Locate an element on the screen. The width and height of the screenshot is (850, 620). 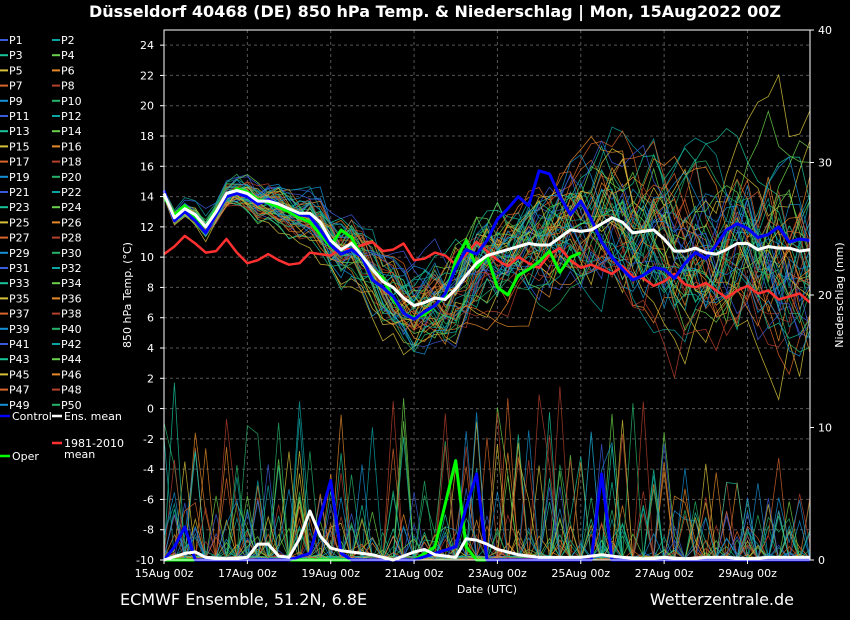
legend-label-P9: P9 is located at coordinates (16, 101).